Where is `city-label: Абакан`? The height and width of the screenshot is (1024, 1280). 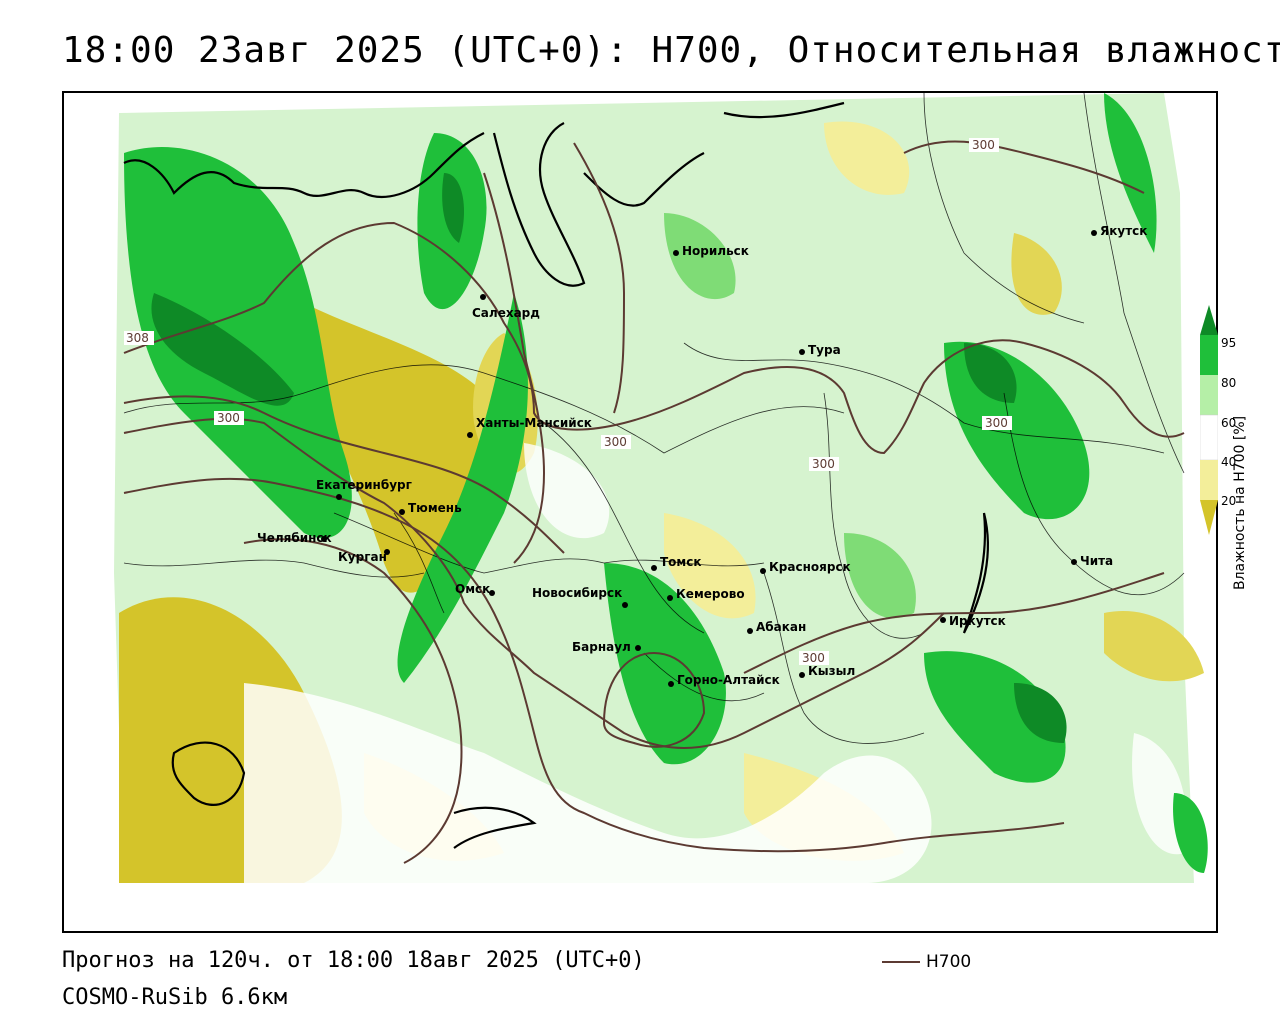 city-label: Абакан is located at coordinates (781, 627).